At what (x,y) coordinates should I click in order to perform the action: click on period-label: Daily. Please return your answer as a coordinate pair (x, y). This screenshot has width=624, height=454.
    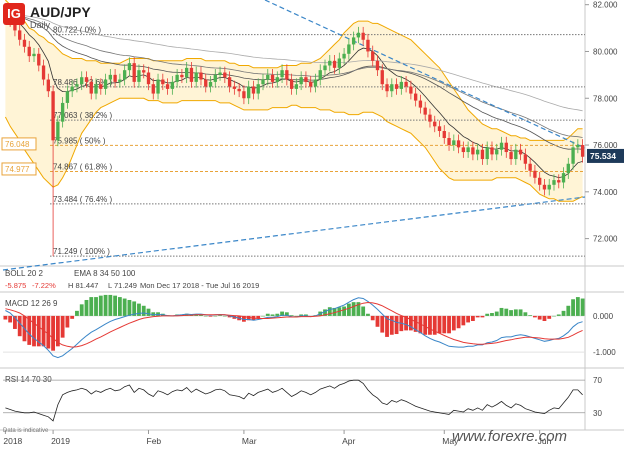
    Looking at the image, I should click on (40, 25).